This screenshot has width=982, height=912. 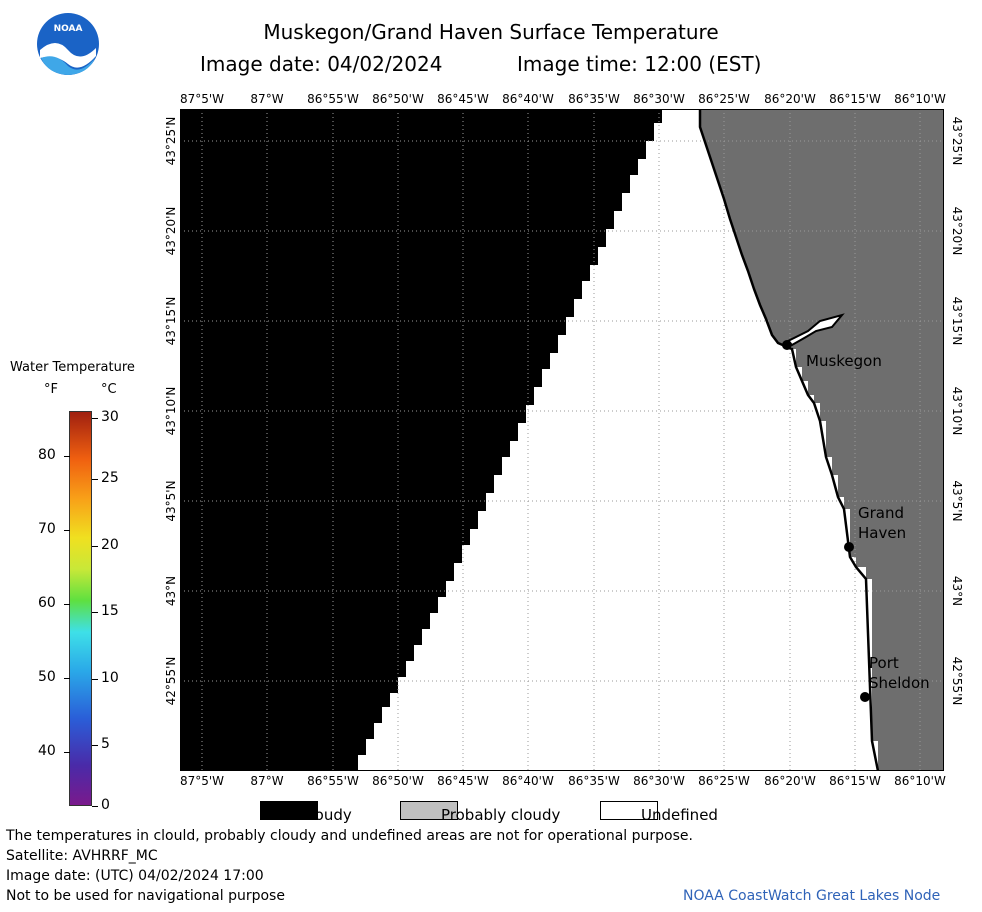 I want to click on city-label-grand-haven: Grand Haven, so click(x=882, y=523).